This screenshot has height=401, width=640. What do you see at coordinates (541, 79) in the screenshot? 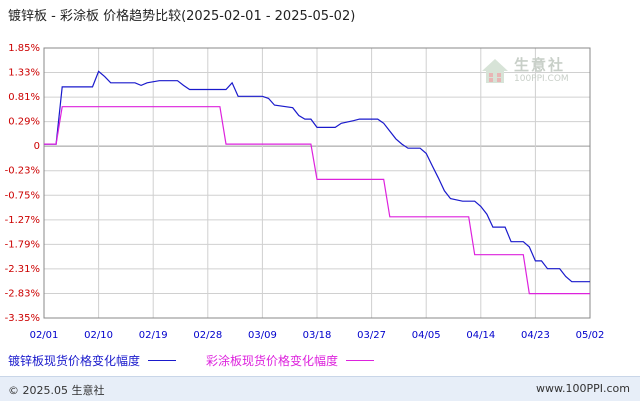
I see `watermark-url: 100PPI.COM` at bounding box center [541, 79].